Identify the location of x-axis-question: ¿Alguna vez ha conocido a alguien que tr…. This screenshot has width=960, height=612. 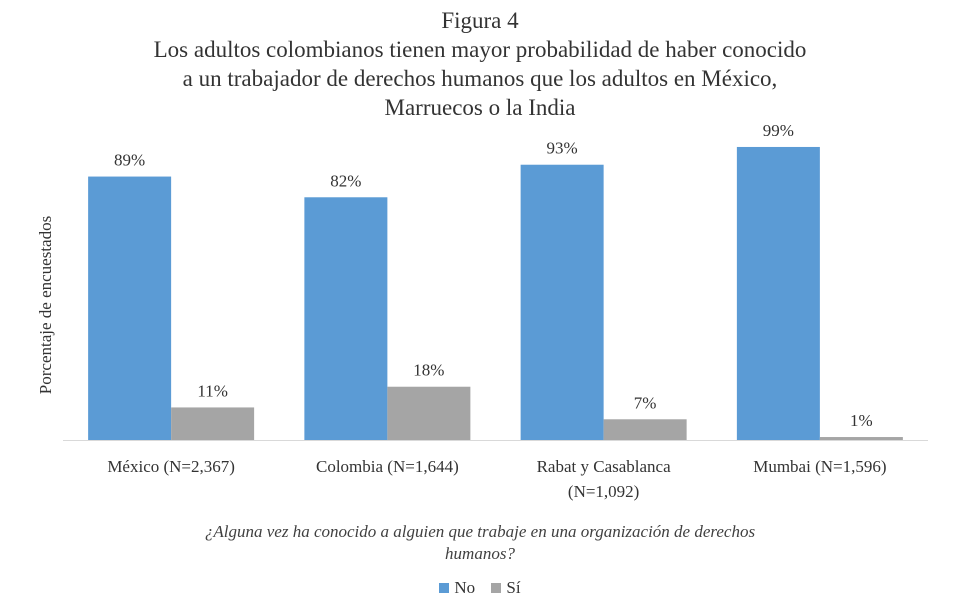
(480, 543).